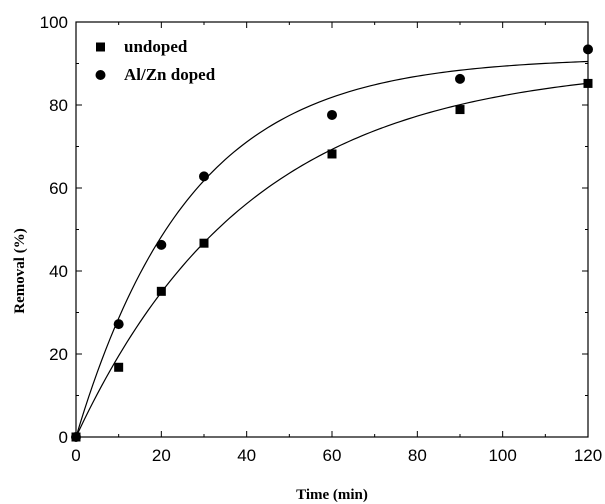 The image size is (605, 504). I want to click on x-tick-label: 20, so click(161, 455).